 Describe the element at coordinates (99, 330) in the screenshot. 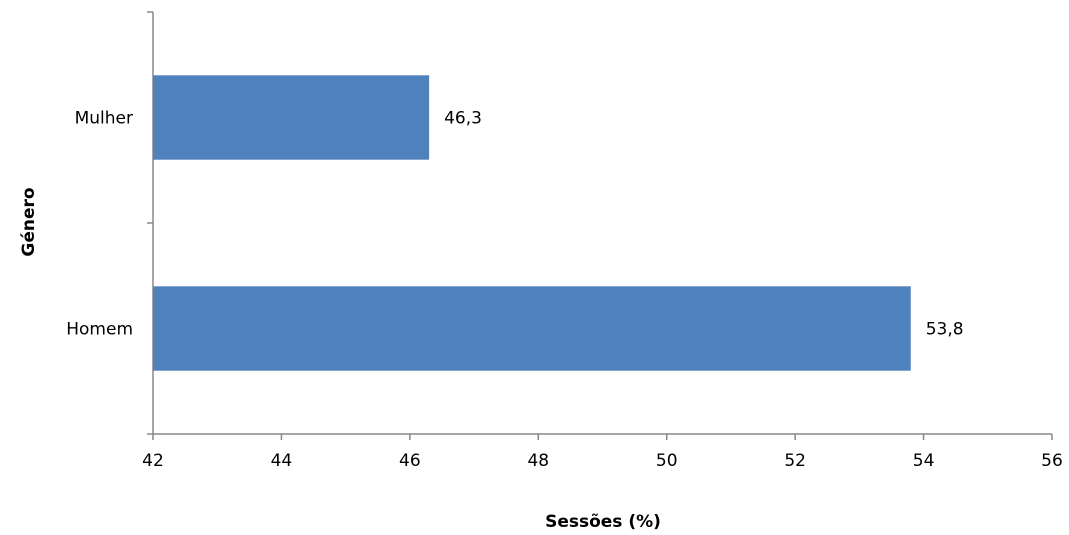

I see `category-label: Homem` at that location.